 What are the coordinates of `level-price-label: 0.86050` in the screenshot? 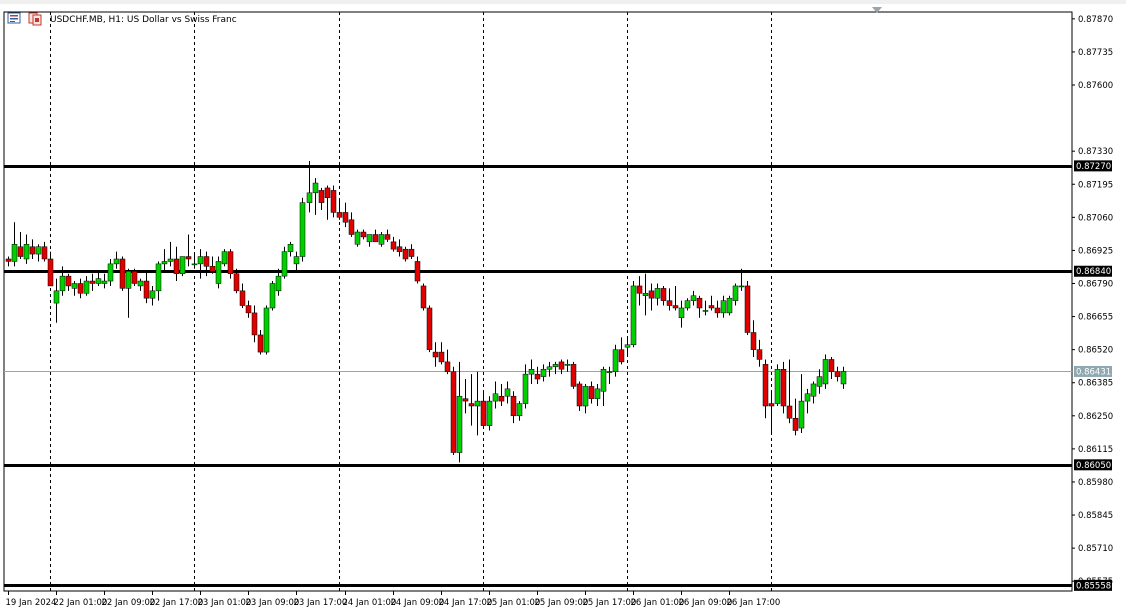 It's located at (1093, 466).